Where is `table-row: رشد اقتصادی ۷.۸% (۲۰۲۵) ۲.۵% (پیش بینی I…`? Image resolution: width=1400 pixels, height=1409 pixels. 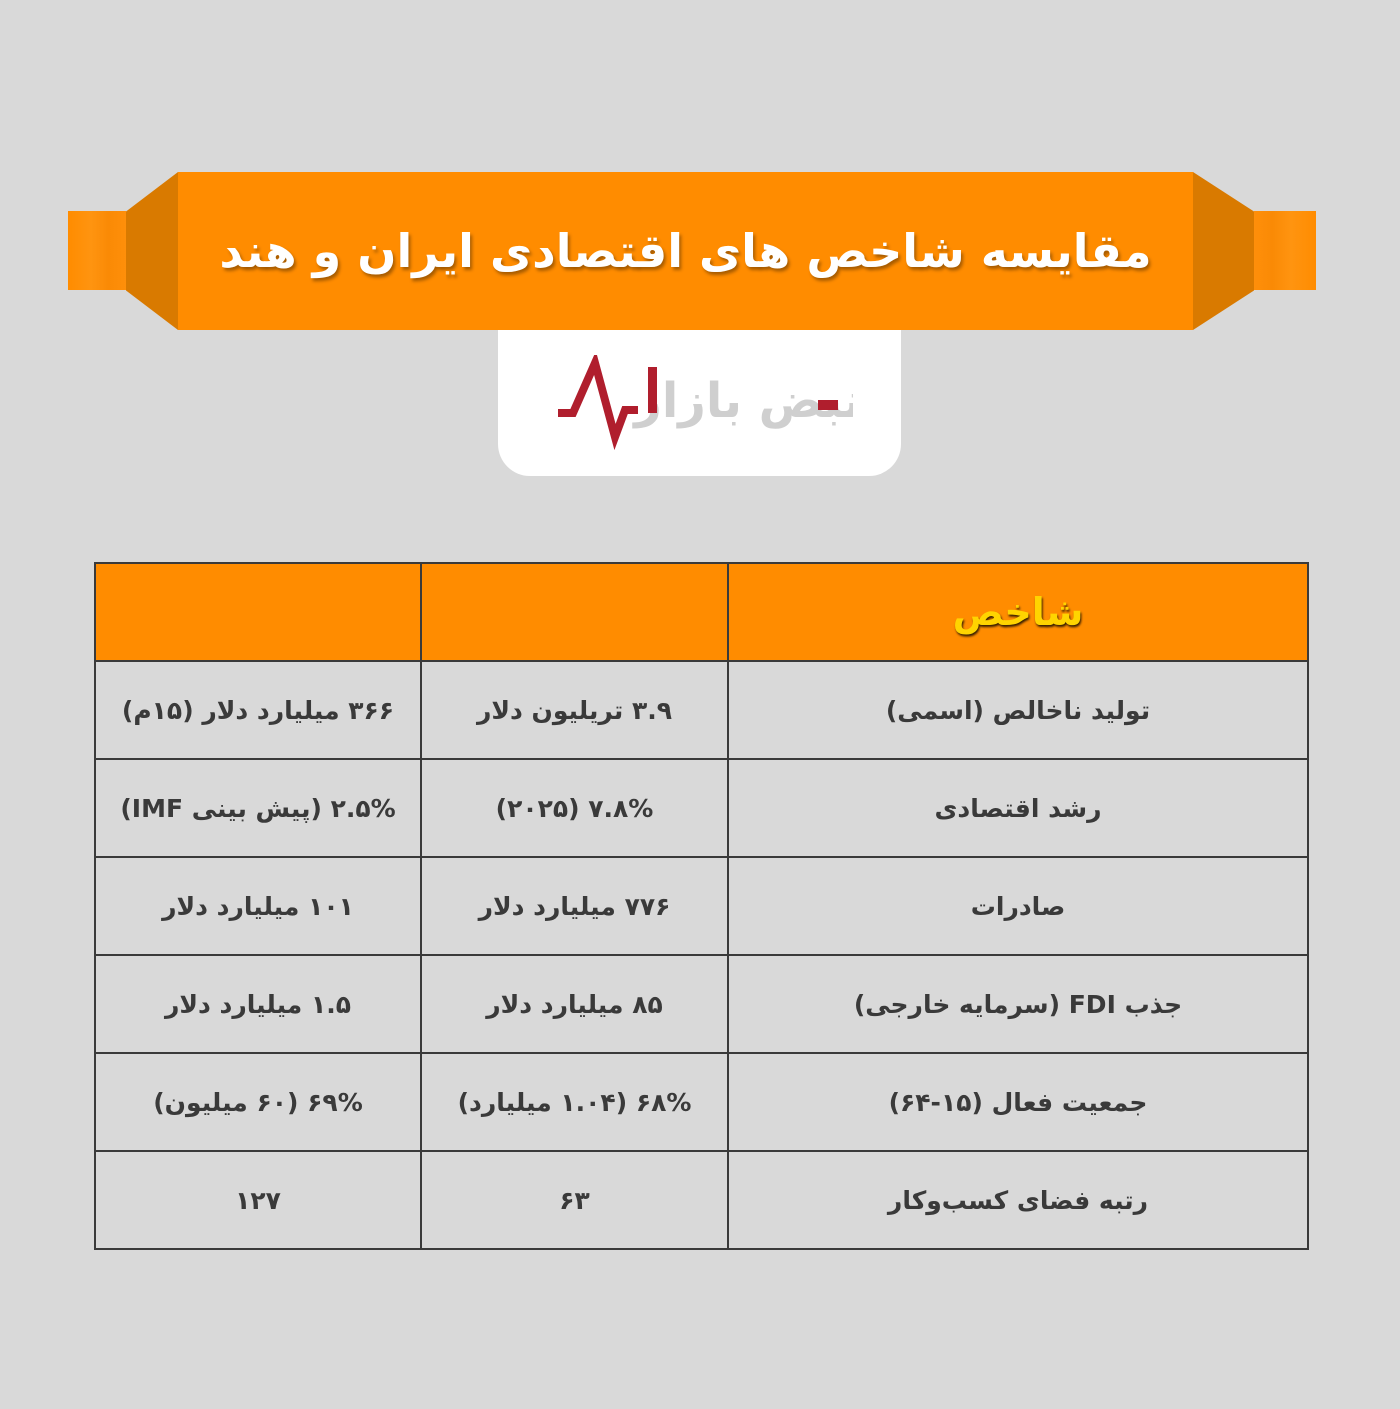
table-row: رشد اقتصادی ۷.۸% (۲۰۲۵) ۲.۵% (پیش بینی I… is located at coordinates (701, 808).